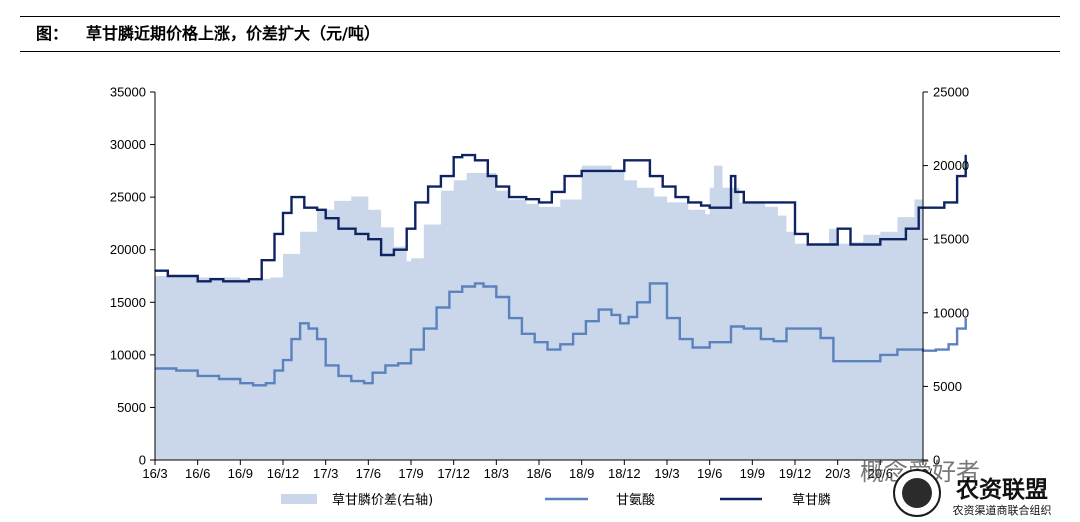 The height and width of the screenshot is (522, 1080). What do you see at coordinates (556, 500) in the screenshot?
I see `legend: 草甘膦价差(右轴) 甘氨酸 草甘膦` at bounding box center [556, 500].